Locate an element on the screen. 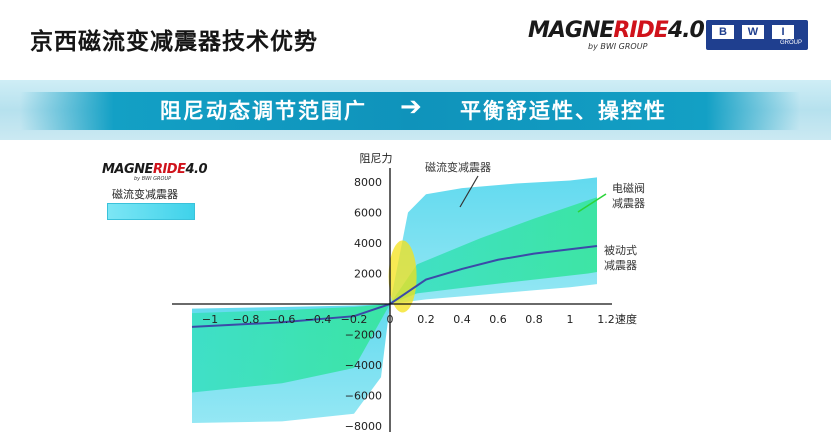 The height and width of the screenshot is (435, 831). low-speed-highlight is located at coordinates (402, 276).